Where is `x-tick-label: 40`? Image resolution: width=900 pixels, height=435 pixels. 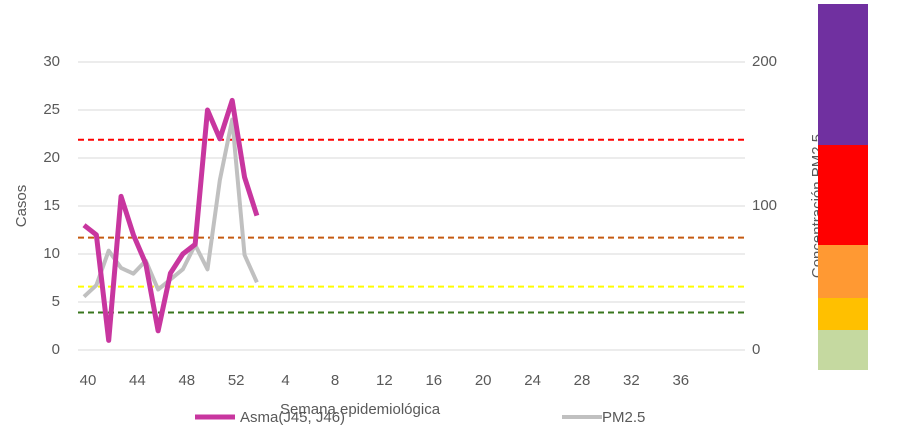 x-tick-label: 40 is located at coordinates (88, 380).